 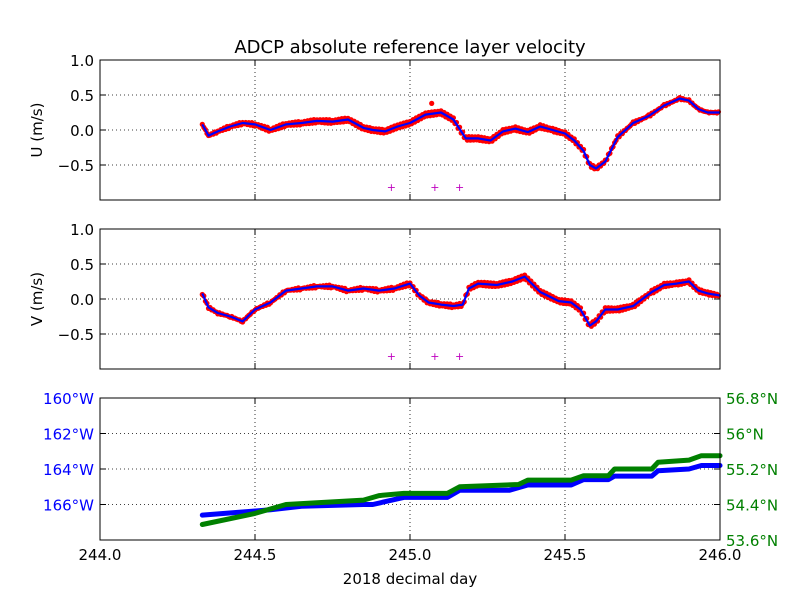 I want to click on right-y-tick-label: 56°N, so click(x=745, y=435).